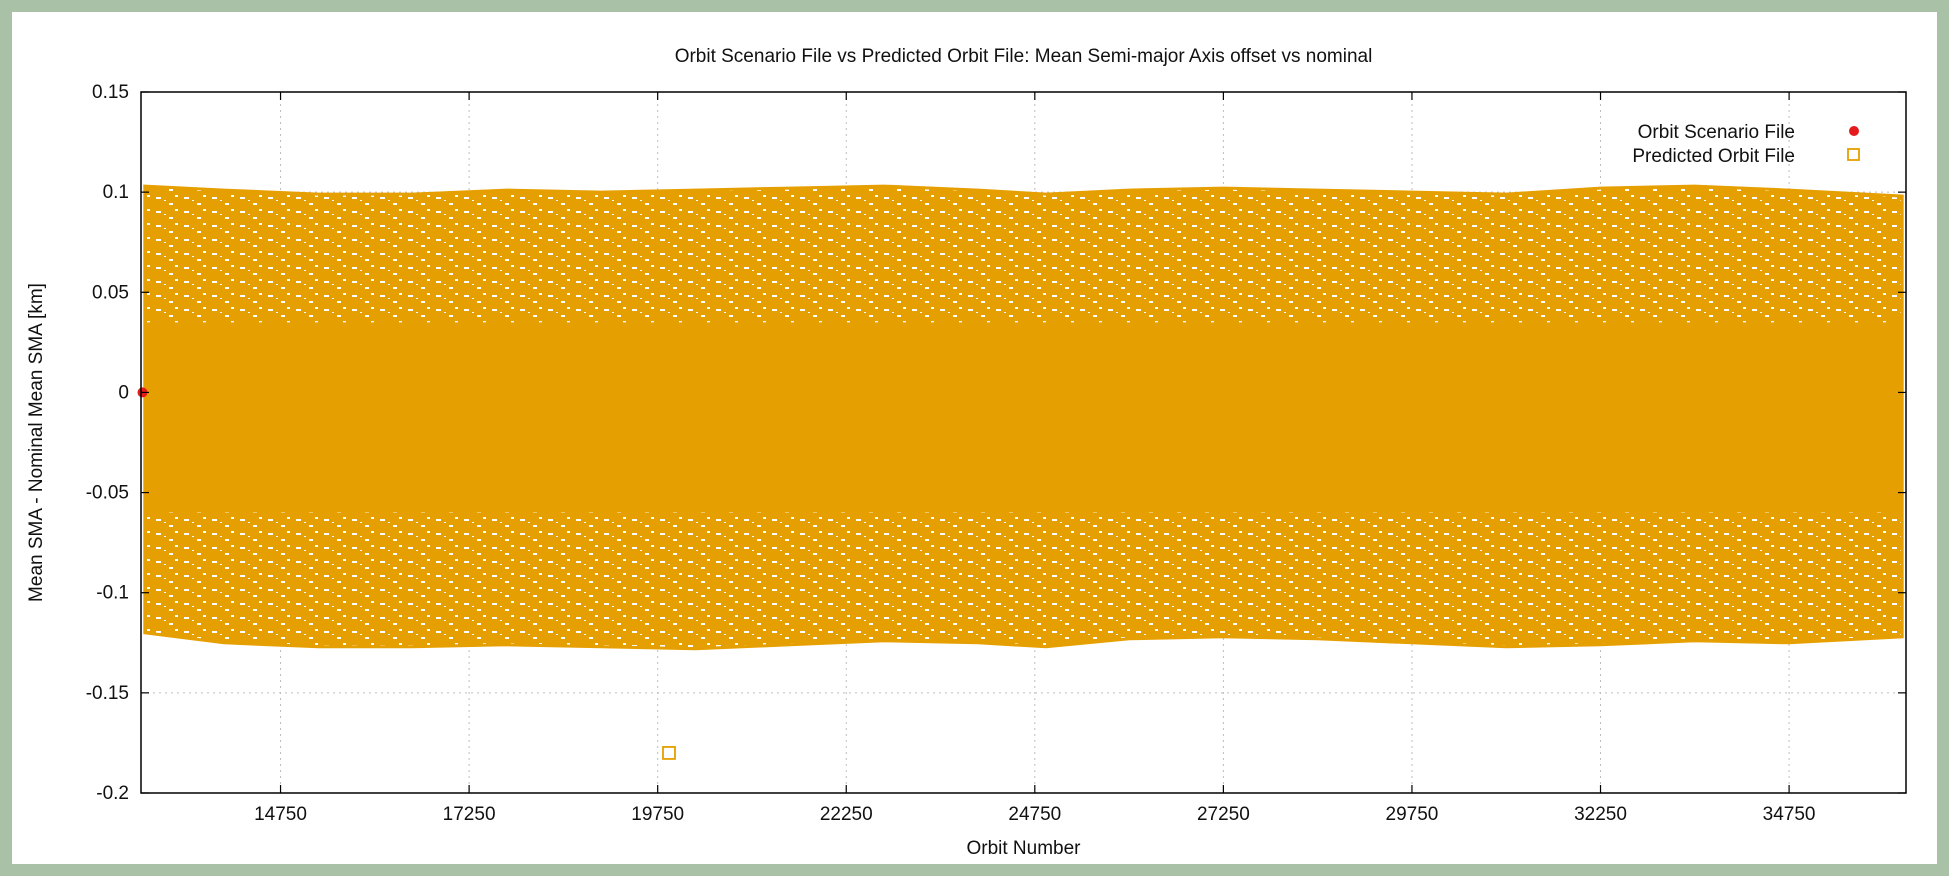  Describe the element at coordinates (1746, 144) in the screenshot. I see `legend: Orbit Scenario File Predicted Orbit File` at that location.